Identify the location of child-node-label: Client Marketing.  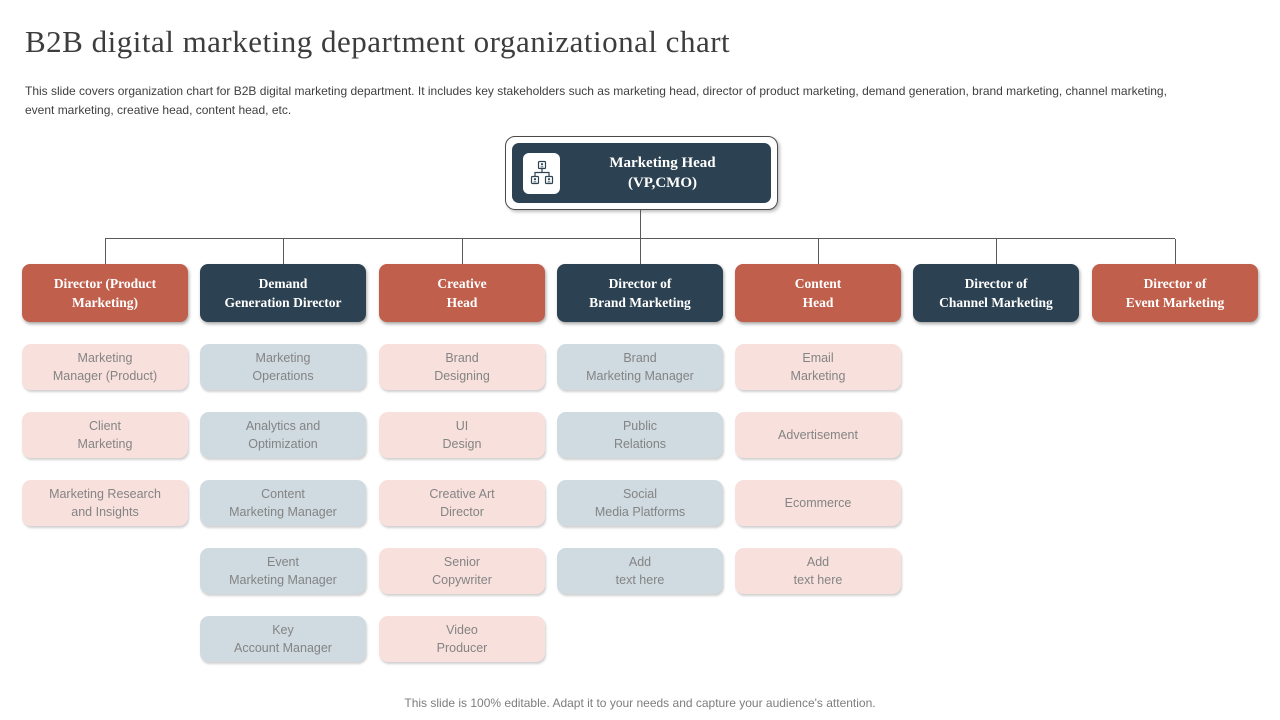
(105, 435).